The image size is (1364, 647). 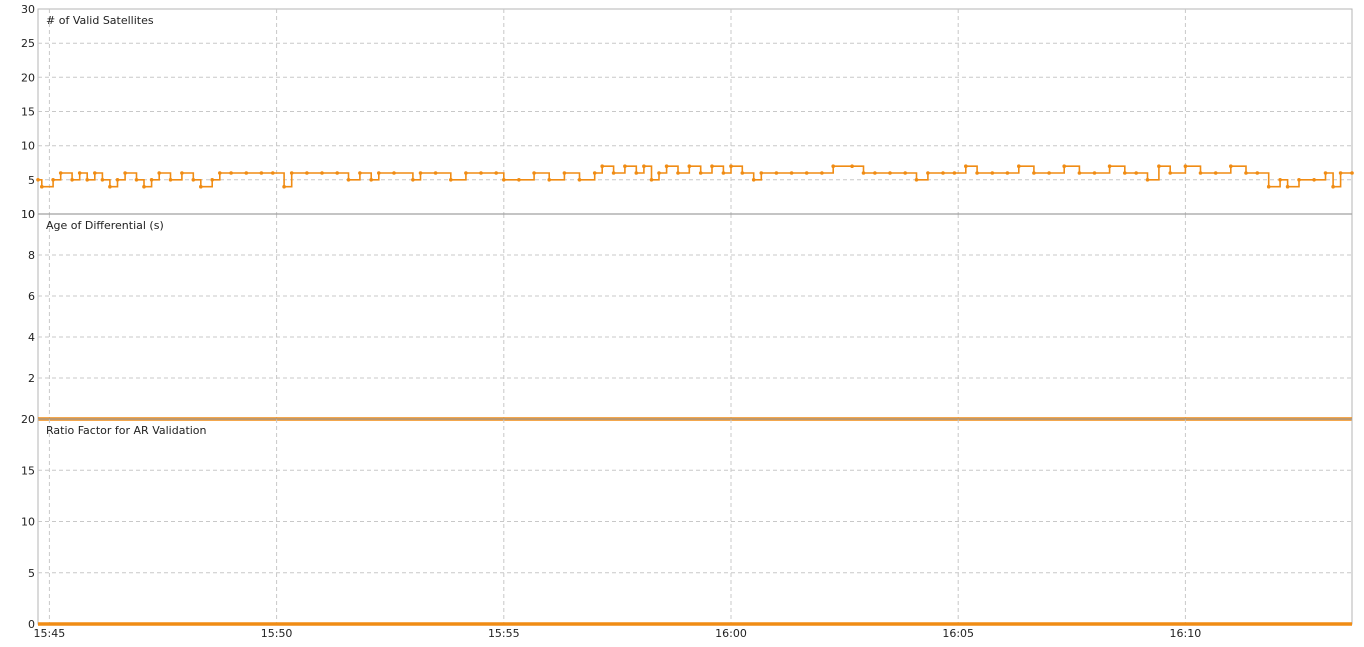 What do you see at coordinates (28, 112) in the screenshot?
I see `satellites-y-tick-label: 15` at bounding box center [28, 112].